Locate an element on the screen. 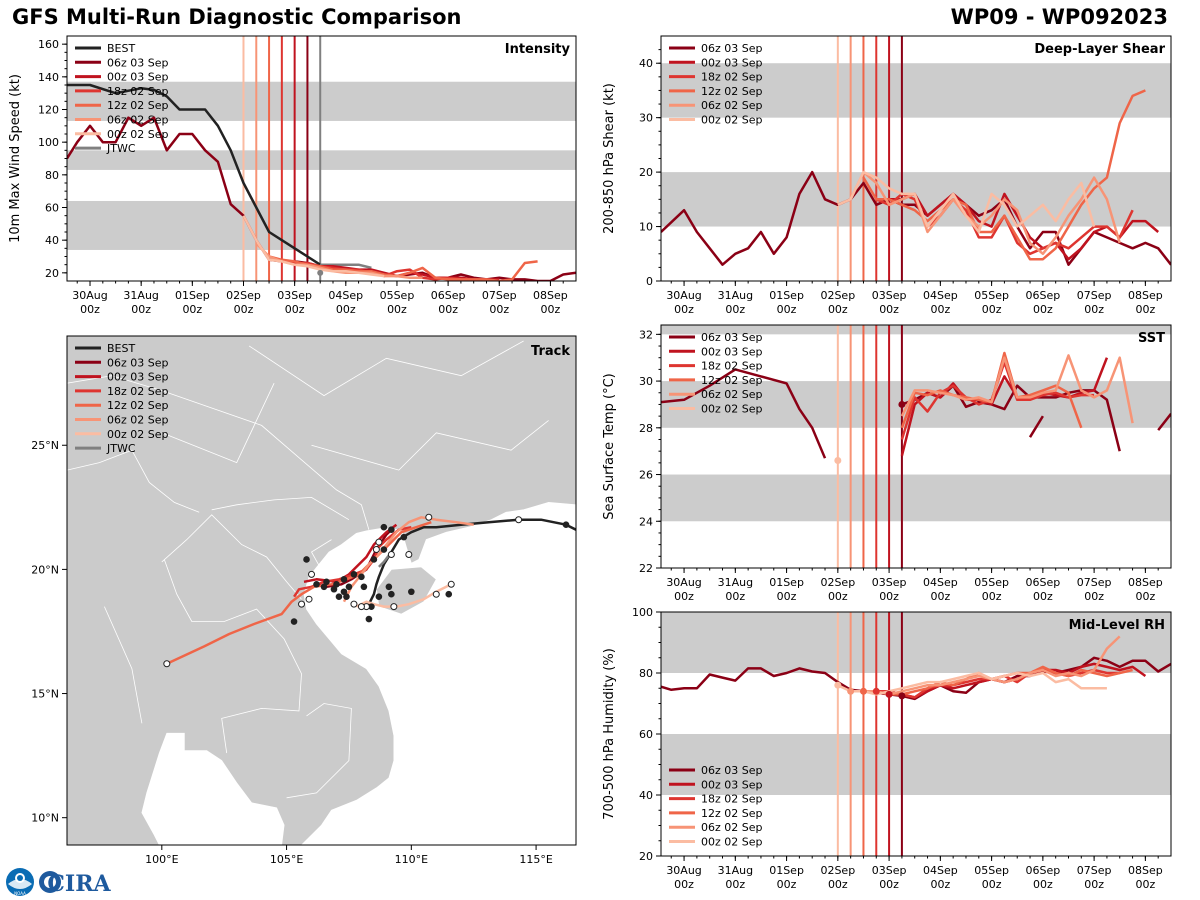 This screenshot has width=1200, height=900. track-line-00z-03-sep is located at coordinates (350, 553).